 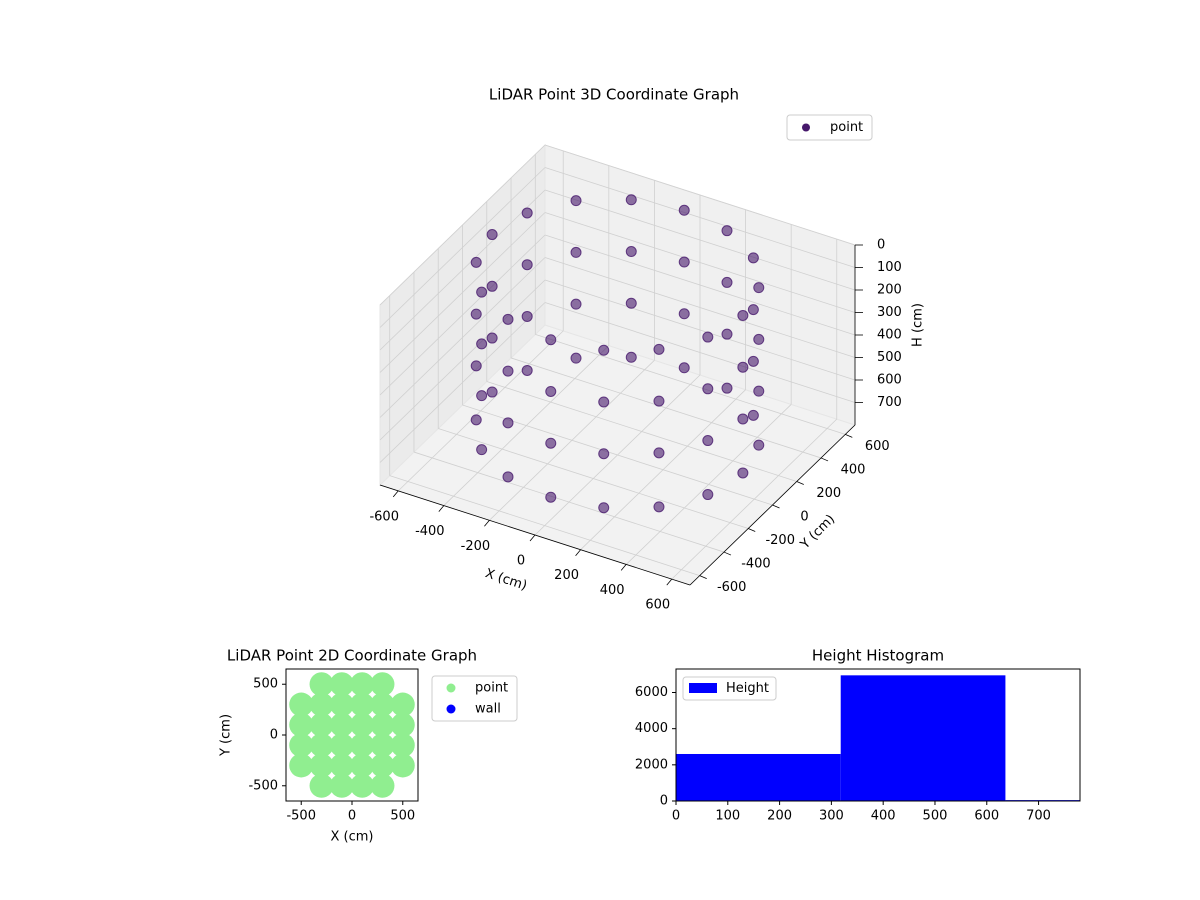 What do you see at coordinates (352, 837) in the screenshot?
I see `x-axis-label: X (cm)` at bounding box center [352, 837].